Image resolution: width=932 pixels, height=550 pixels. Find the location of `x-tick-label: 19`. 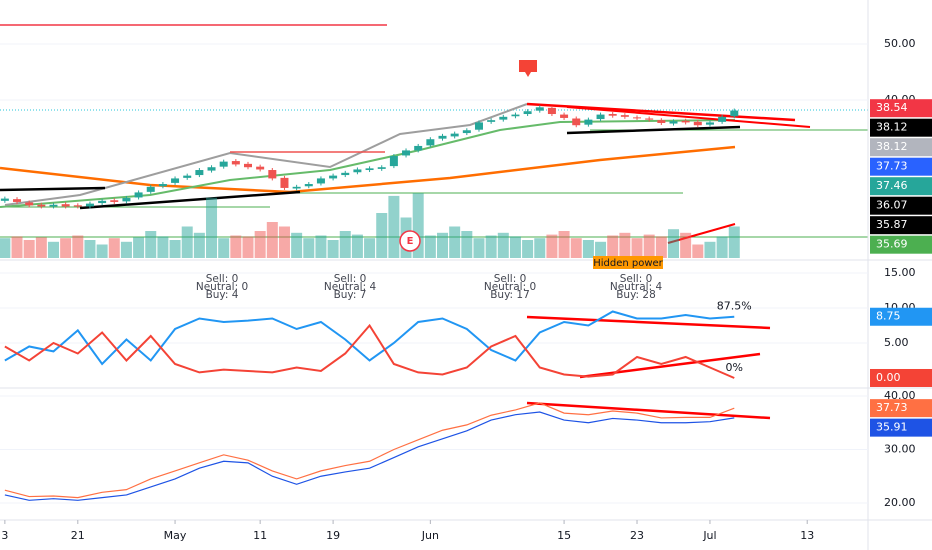

x-tick-label: 19 is located at coordinates (333, 535).